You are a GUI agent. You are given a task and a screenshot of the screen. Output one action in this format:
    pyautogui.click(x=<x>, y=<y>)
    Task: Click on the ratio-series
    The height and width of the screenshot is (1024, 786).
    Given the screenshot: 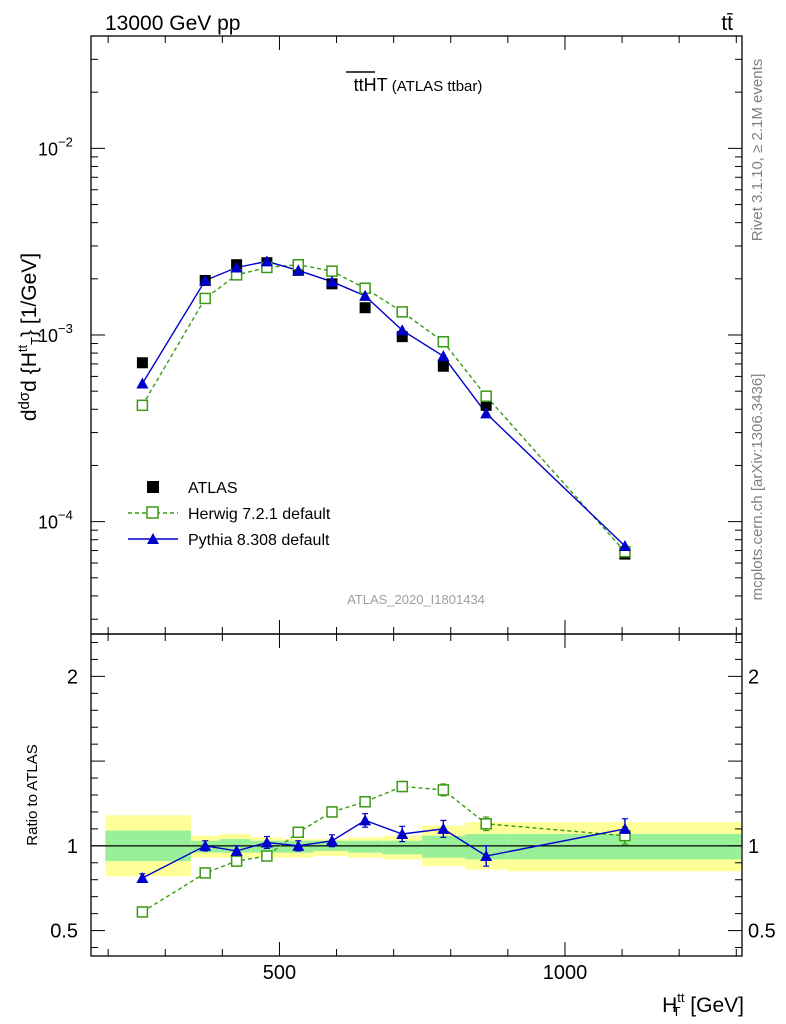 What is the action you would take?
    pyautogui.click(x=383, y=849)
    